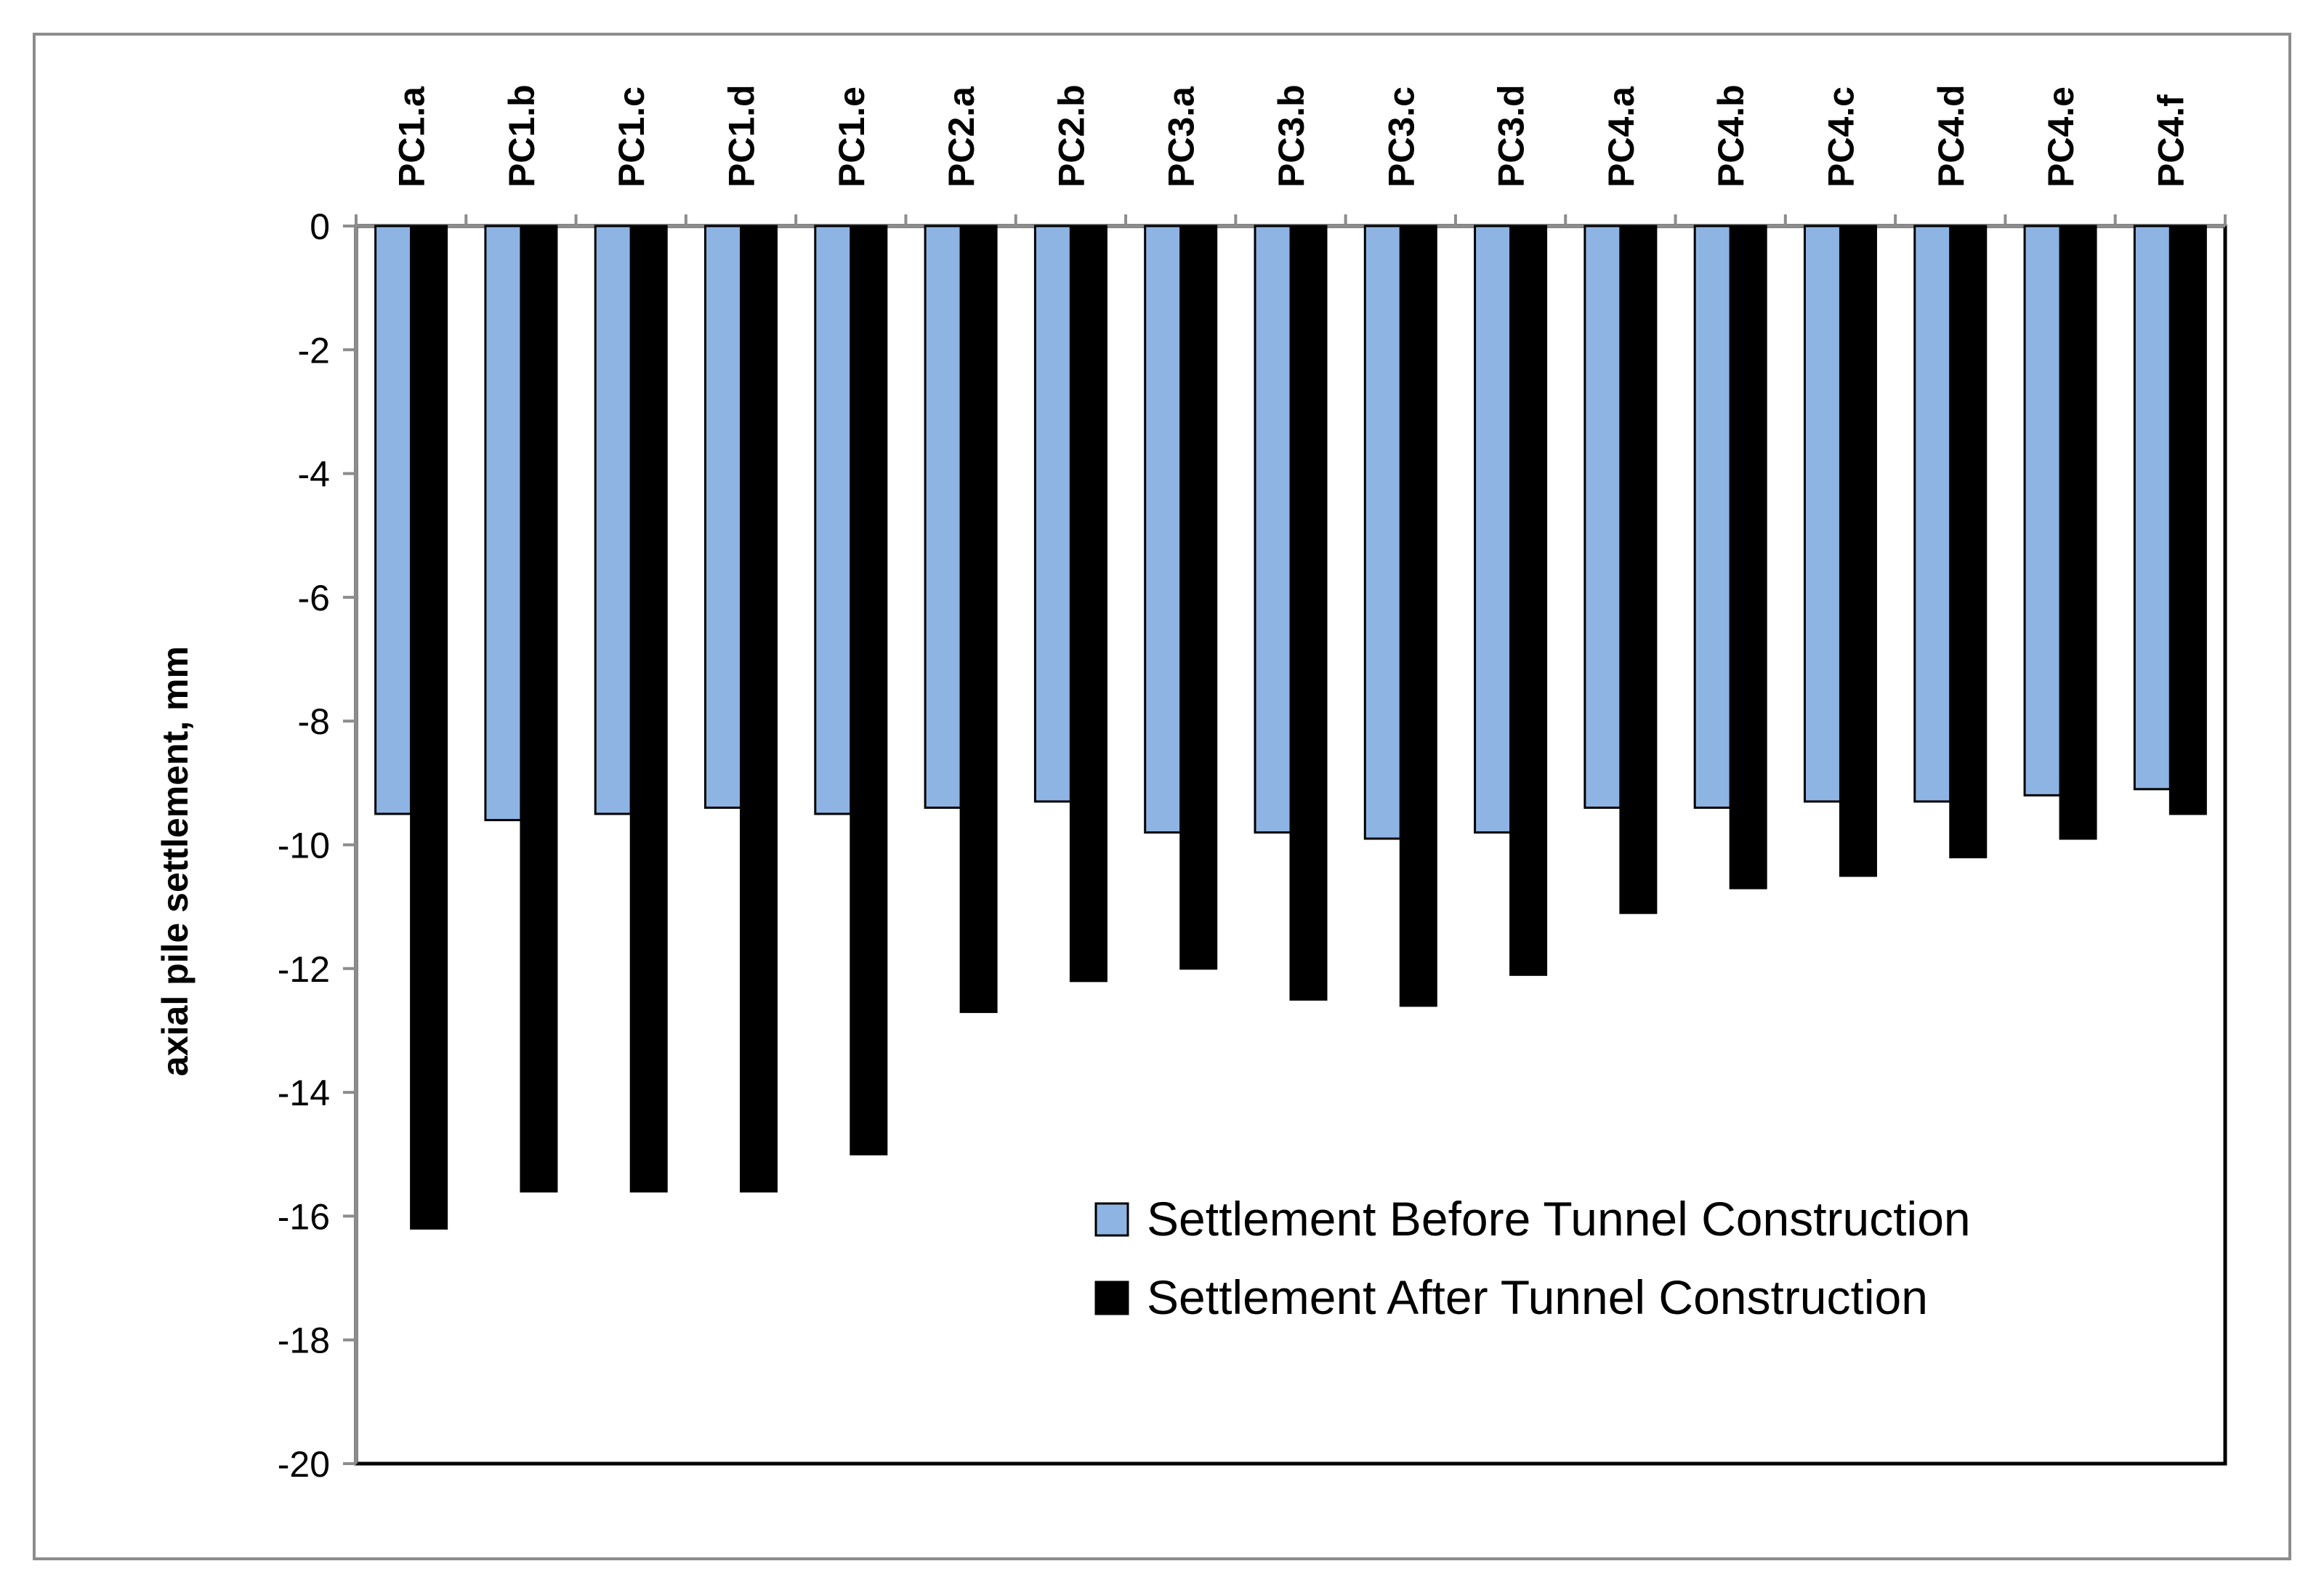  Describe the element at coordinates (2061, 136) in the screenshot. I see `x-category-label: PC4.e` at that location.